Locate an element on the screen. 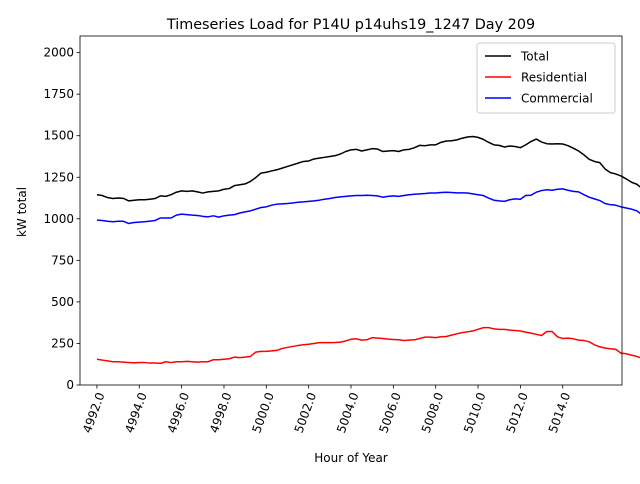 The height and width of the screenshot is (484, 640). legend: Total Residential Commercial is located at coordinates (546, 78).